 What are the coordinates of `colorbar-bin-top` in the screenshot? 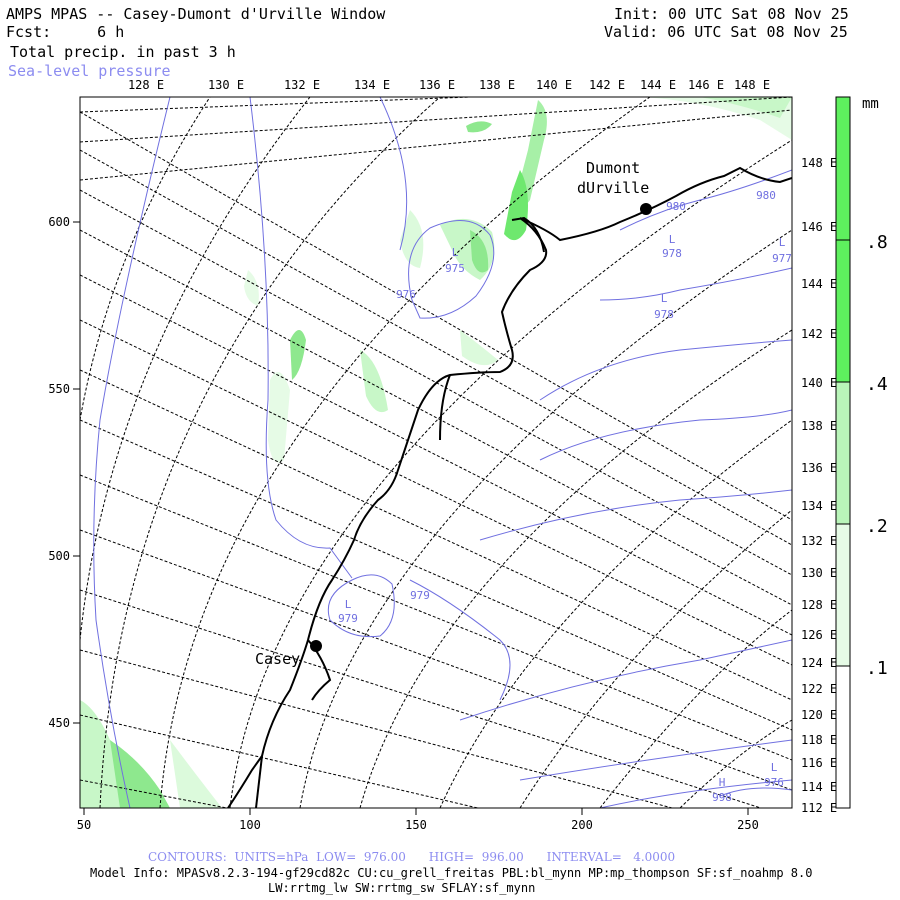 It's located at (843, 168).